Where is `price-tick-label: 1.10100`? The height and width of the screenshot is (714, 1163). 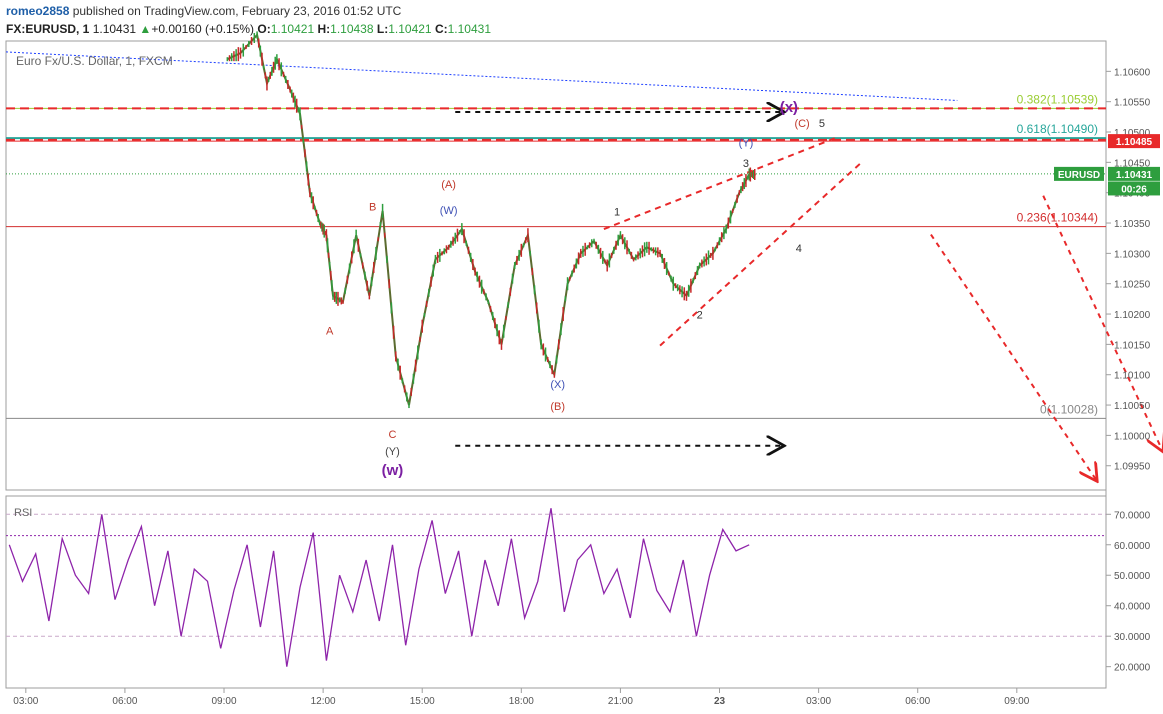 price-tick-label: 1.10100 is located at coordinates (1132, 376).